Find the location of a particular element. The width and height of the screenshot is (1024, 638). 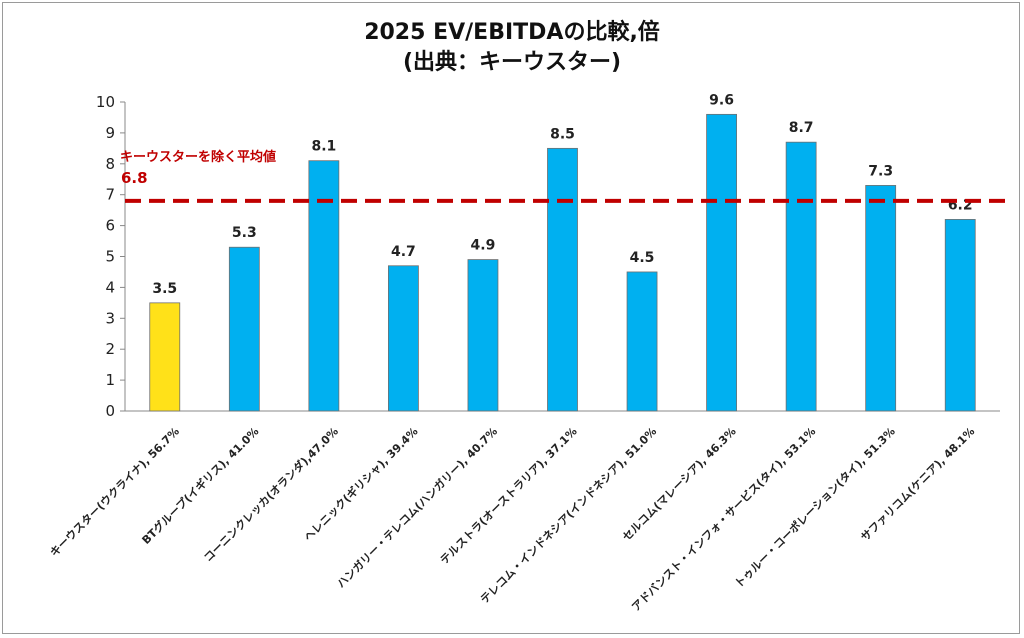

y-tick-label: 1 is located at coordinates (110, 380).